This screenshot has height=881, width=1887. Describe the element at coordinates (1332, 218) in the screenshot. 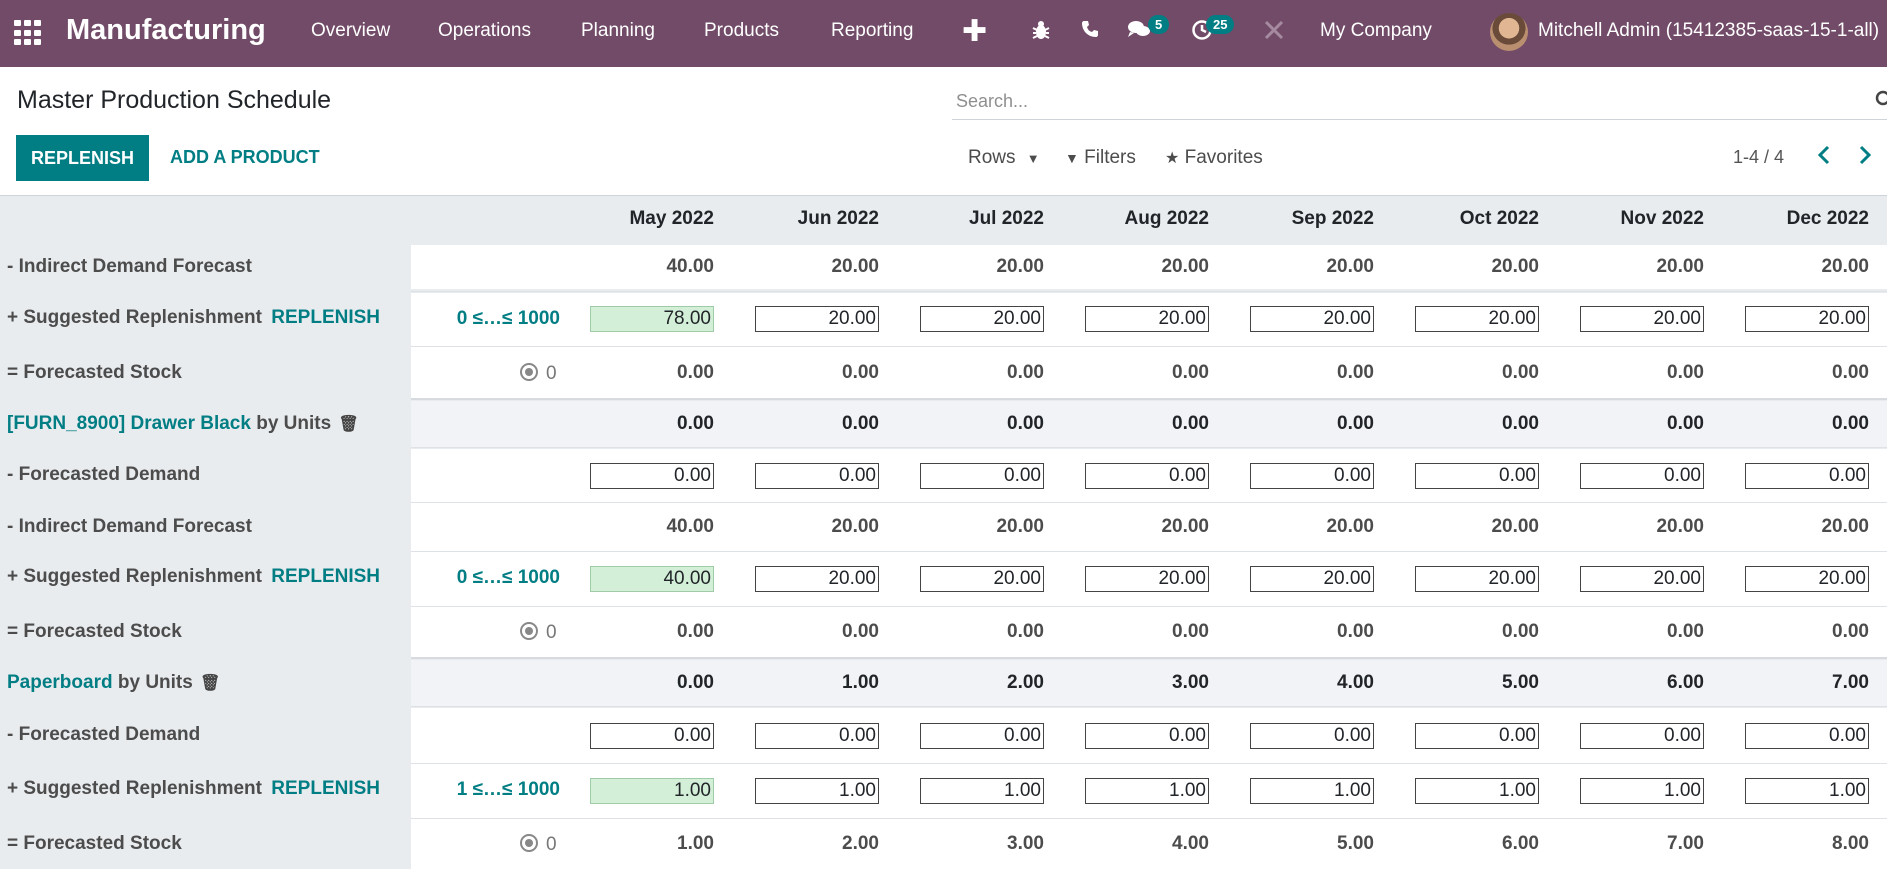

I see `col-header-sep: Sep 2022` at that location.